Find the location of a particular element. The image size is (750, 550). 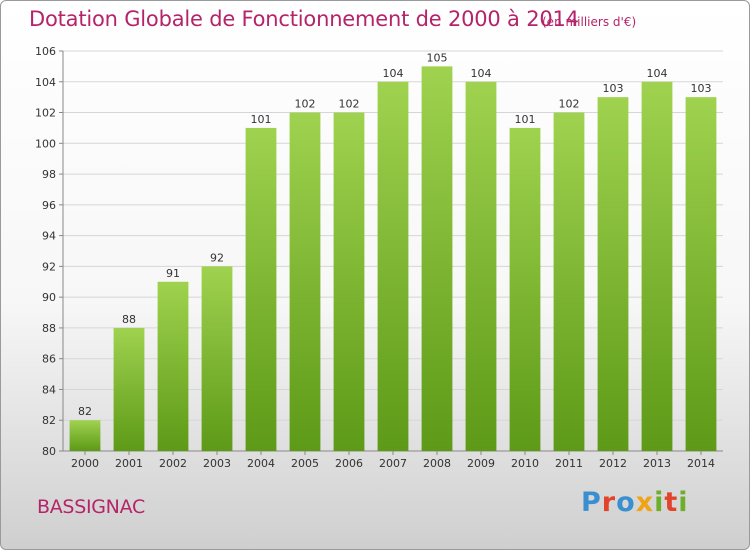

x-tick-label: 2000 is located at coordinates (85, 463).